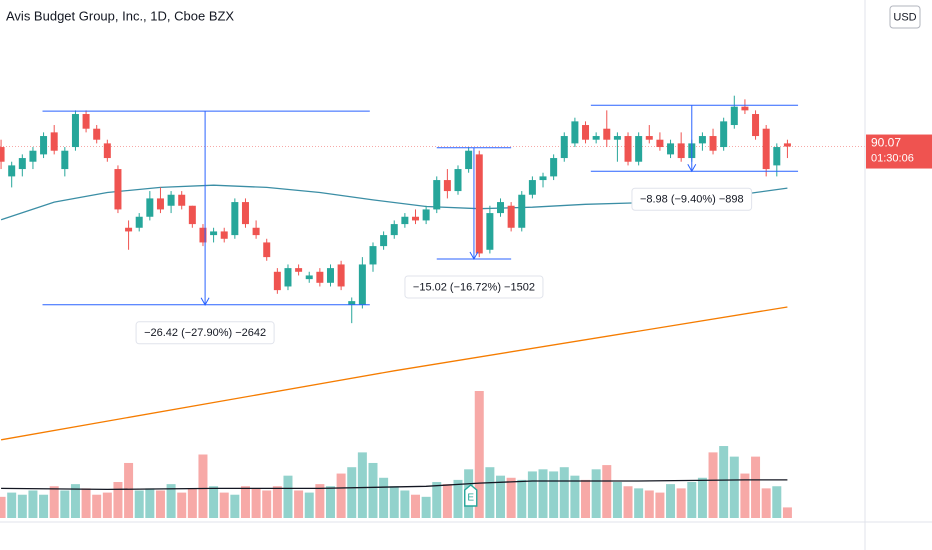  I want to click on currency-button, so click(905, 17).